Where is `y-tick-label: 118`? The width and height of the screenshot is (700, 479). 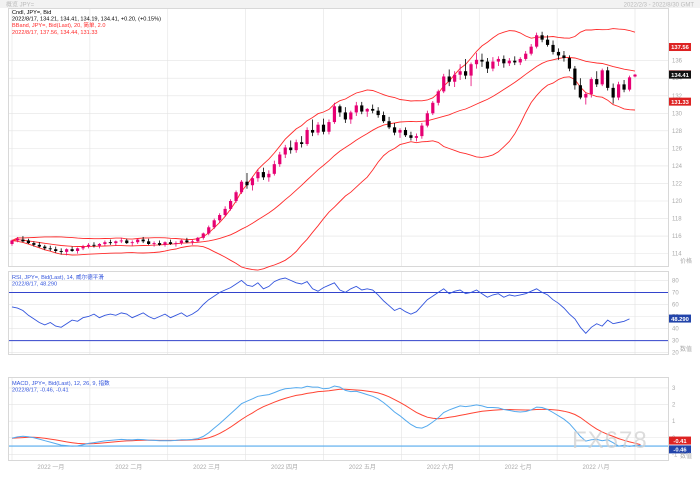
y-tick-label: 118 is located at coordinates (677, 220).